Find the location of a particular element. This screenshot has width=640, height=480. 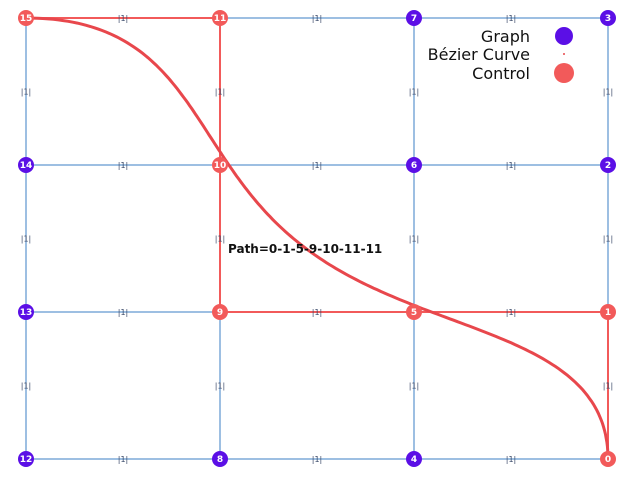

node-label: 13 is located at coordinates (26, 313).